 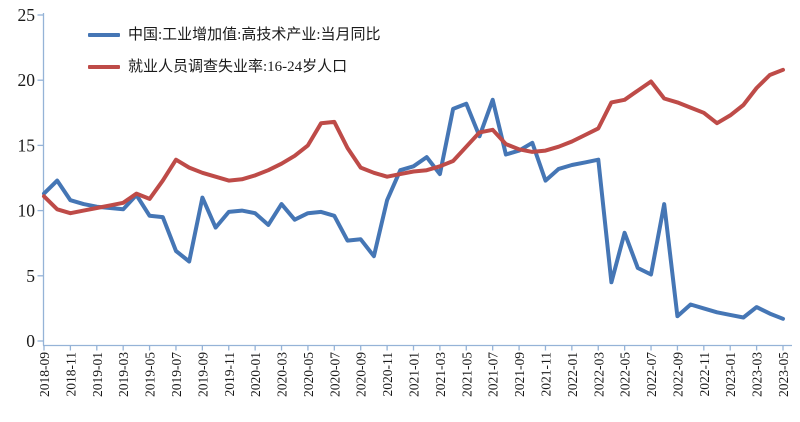 What do you see at coordinates (414, 374) in the screenshot?
I see `x-tick-label: 2021-01` at bounding box center [414, 374].